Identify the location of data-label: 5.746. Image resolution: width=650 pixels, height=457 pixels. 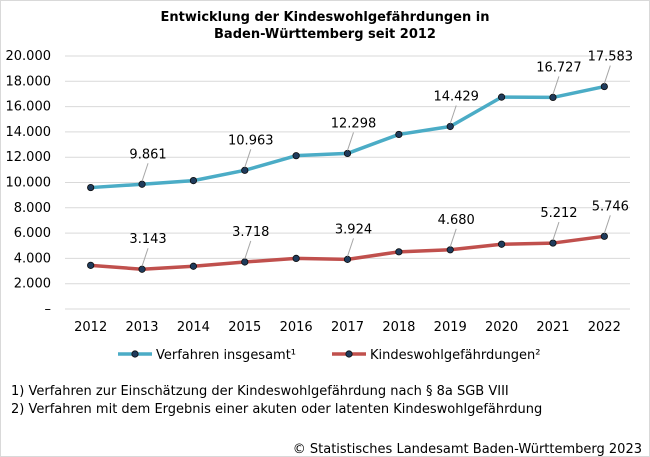
(610, 206).